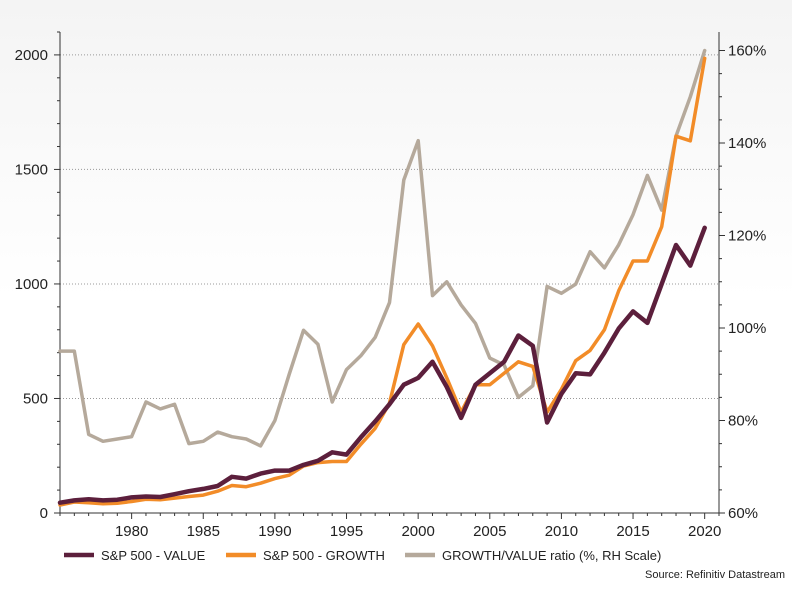 This screenshot has width=792, height=597. I want to click on x-tick-label: 1995, so click(346, 531).